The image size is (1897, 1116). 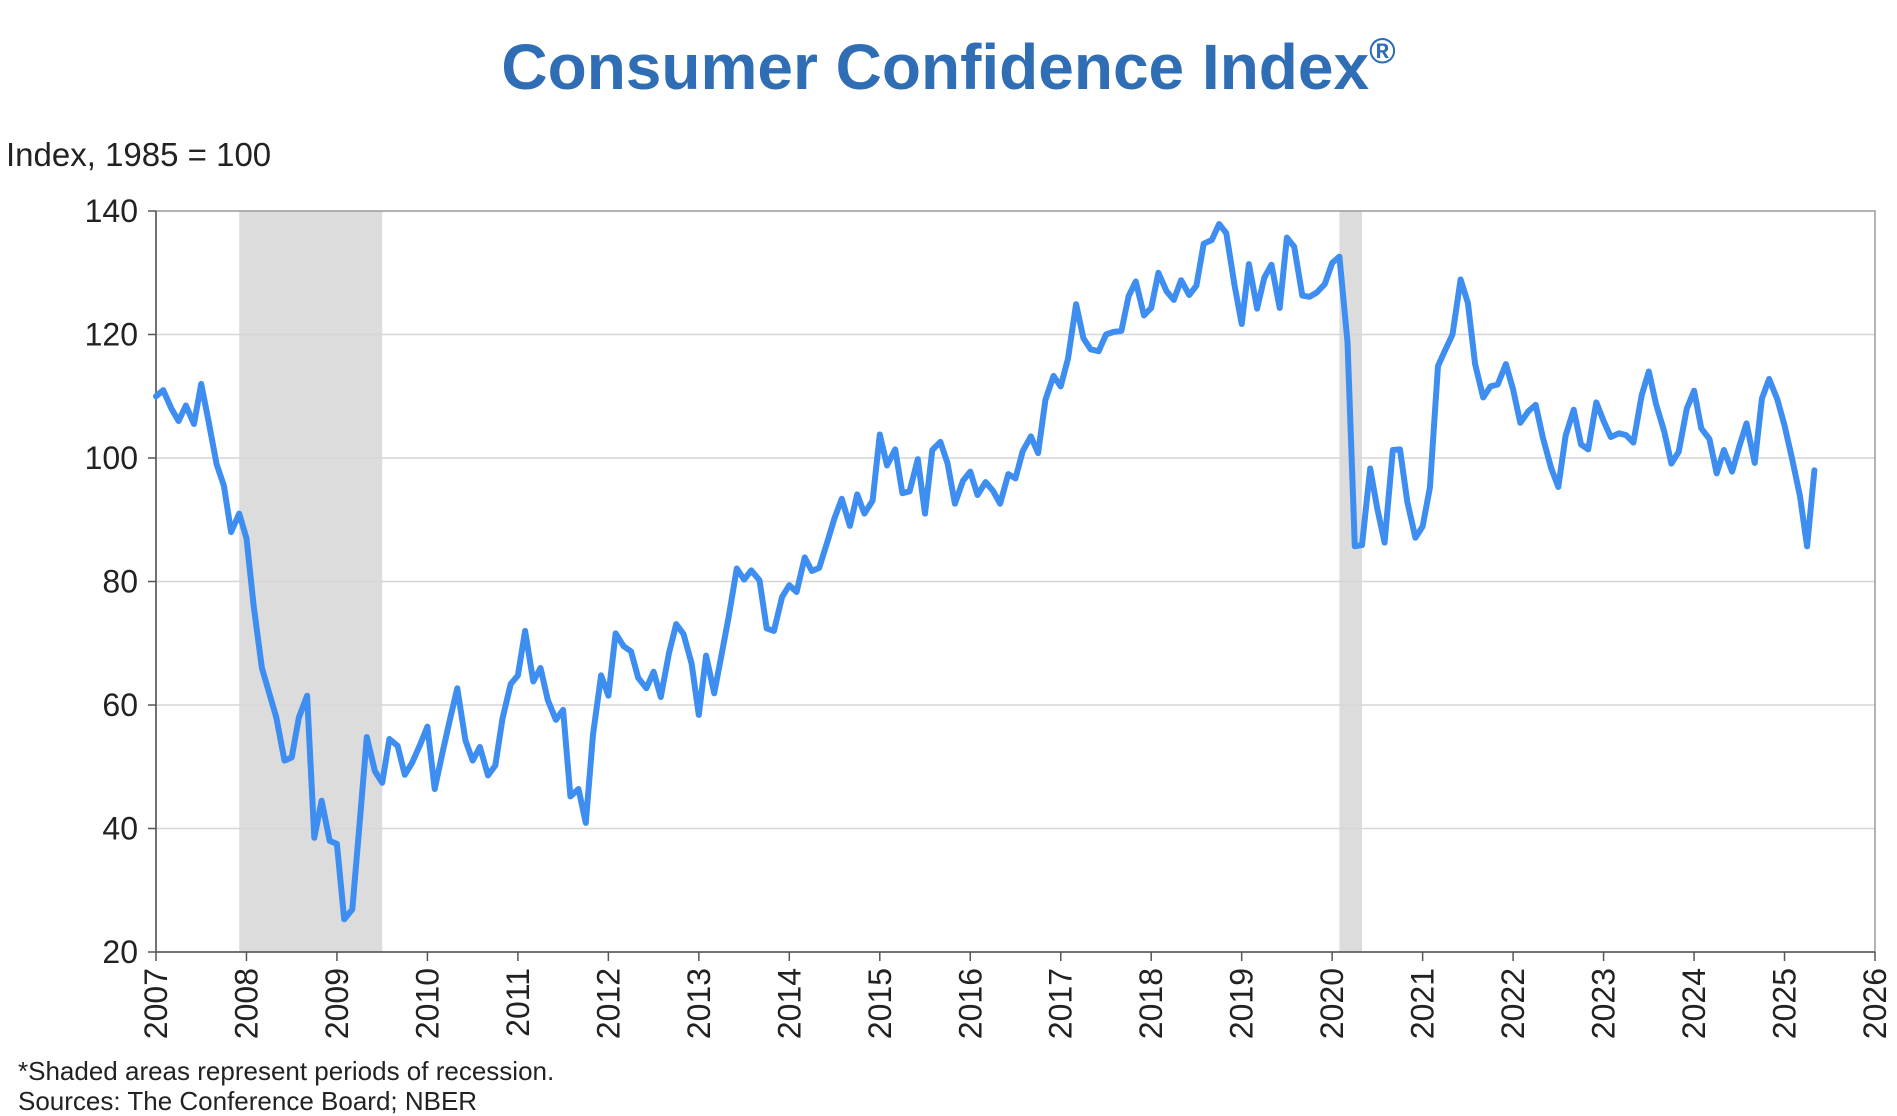 I want to click on x-tick-label: 2024, so click(x=1694, y=1003).